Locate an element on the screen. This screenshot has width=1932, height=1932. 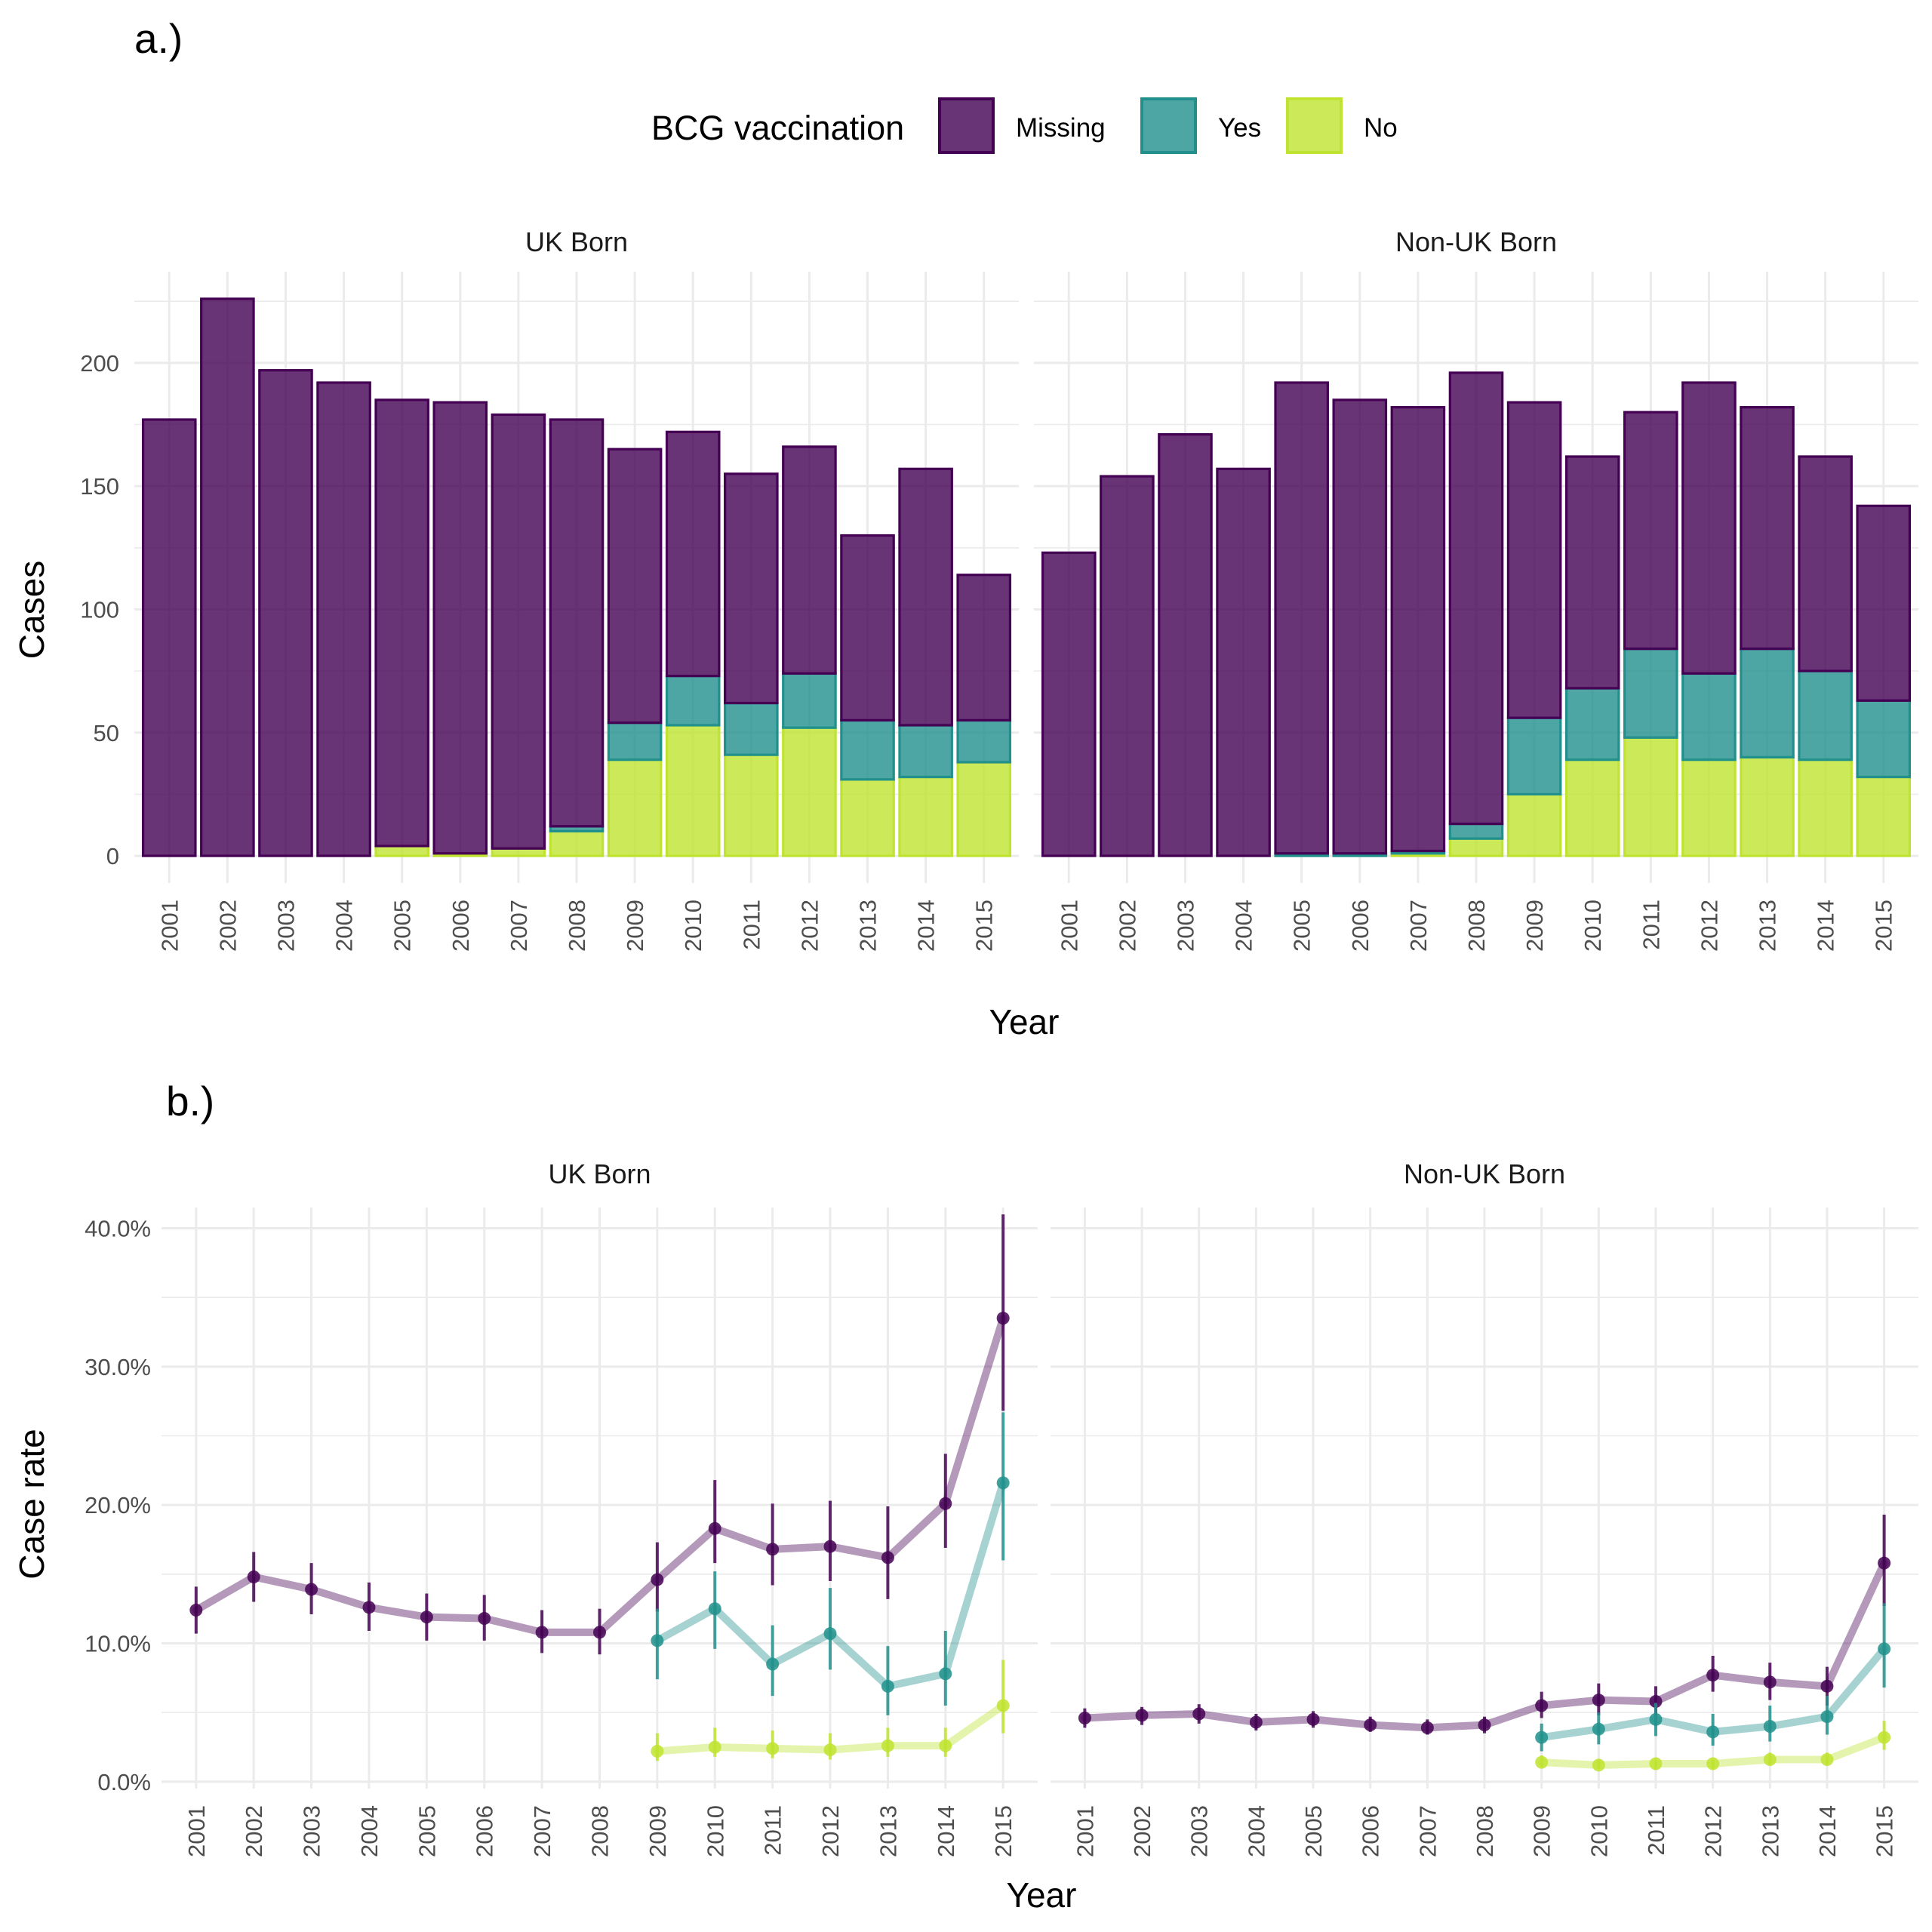
y-tick-label: 150 is located at coordinates (99, 486).